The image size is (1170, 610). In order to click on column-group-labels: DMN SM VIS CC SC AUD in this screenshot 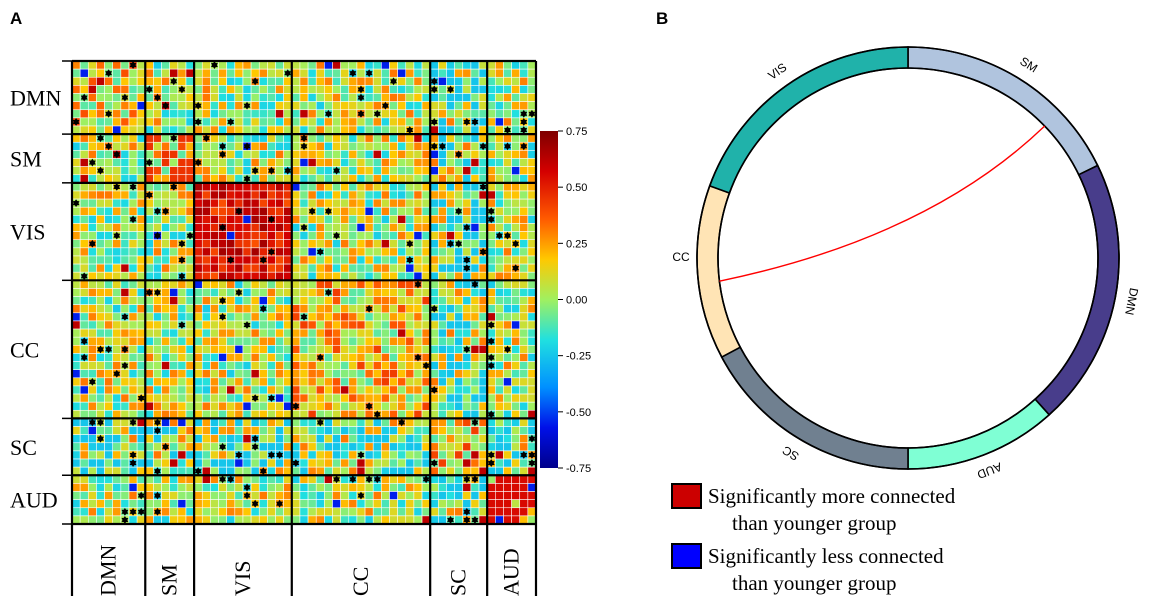, I will do `click(310, 570)`.